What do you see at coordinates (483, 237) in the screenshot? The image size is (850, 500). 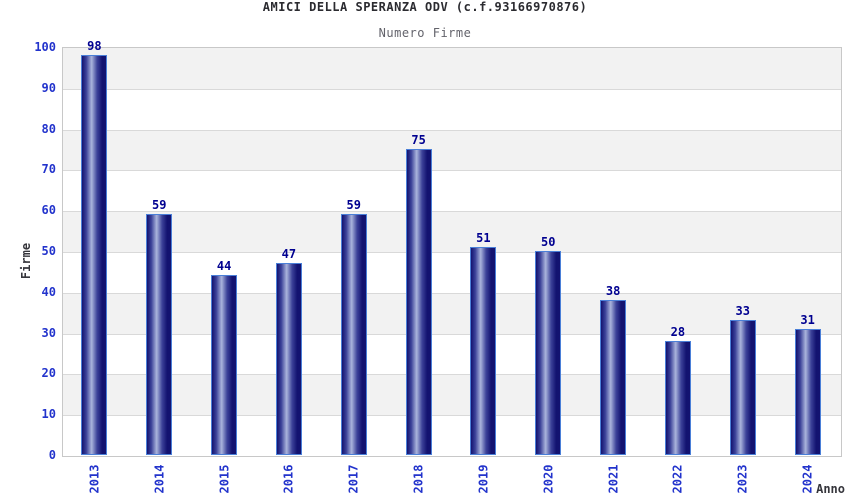 I see `bar-value-label: 51` at bounding box center [483, 237].